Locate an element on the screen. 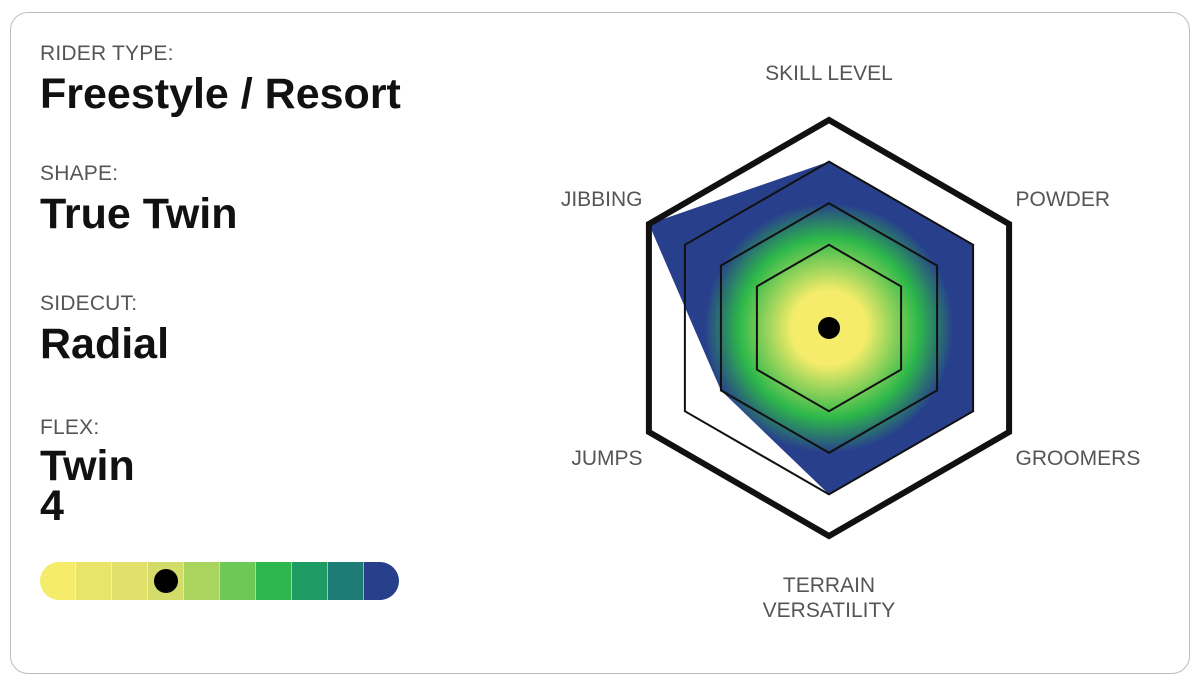 Image resolution: width=1200 pixels, height=674 pixels. radar-data-area is located at coordinates (811, 328).